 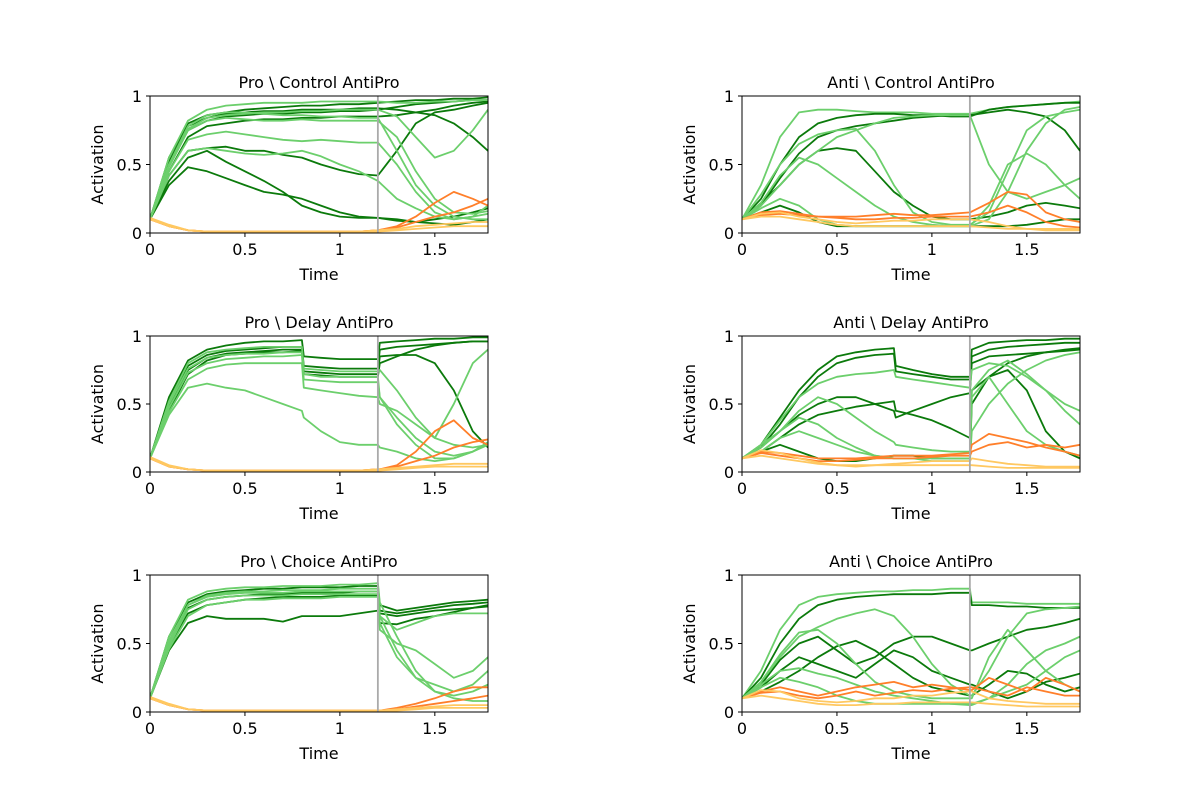 I want to click on chart-title: Anti \ Control AntiPro, so click(x=910, y=82).